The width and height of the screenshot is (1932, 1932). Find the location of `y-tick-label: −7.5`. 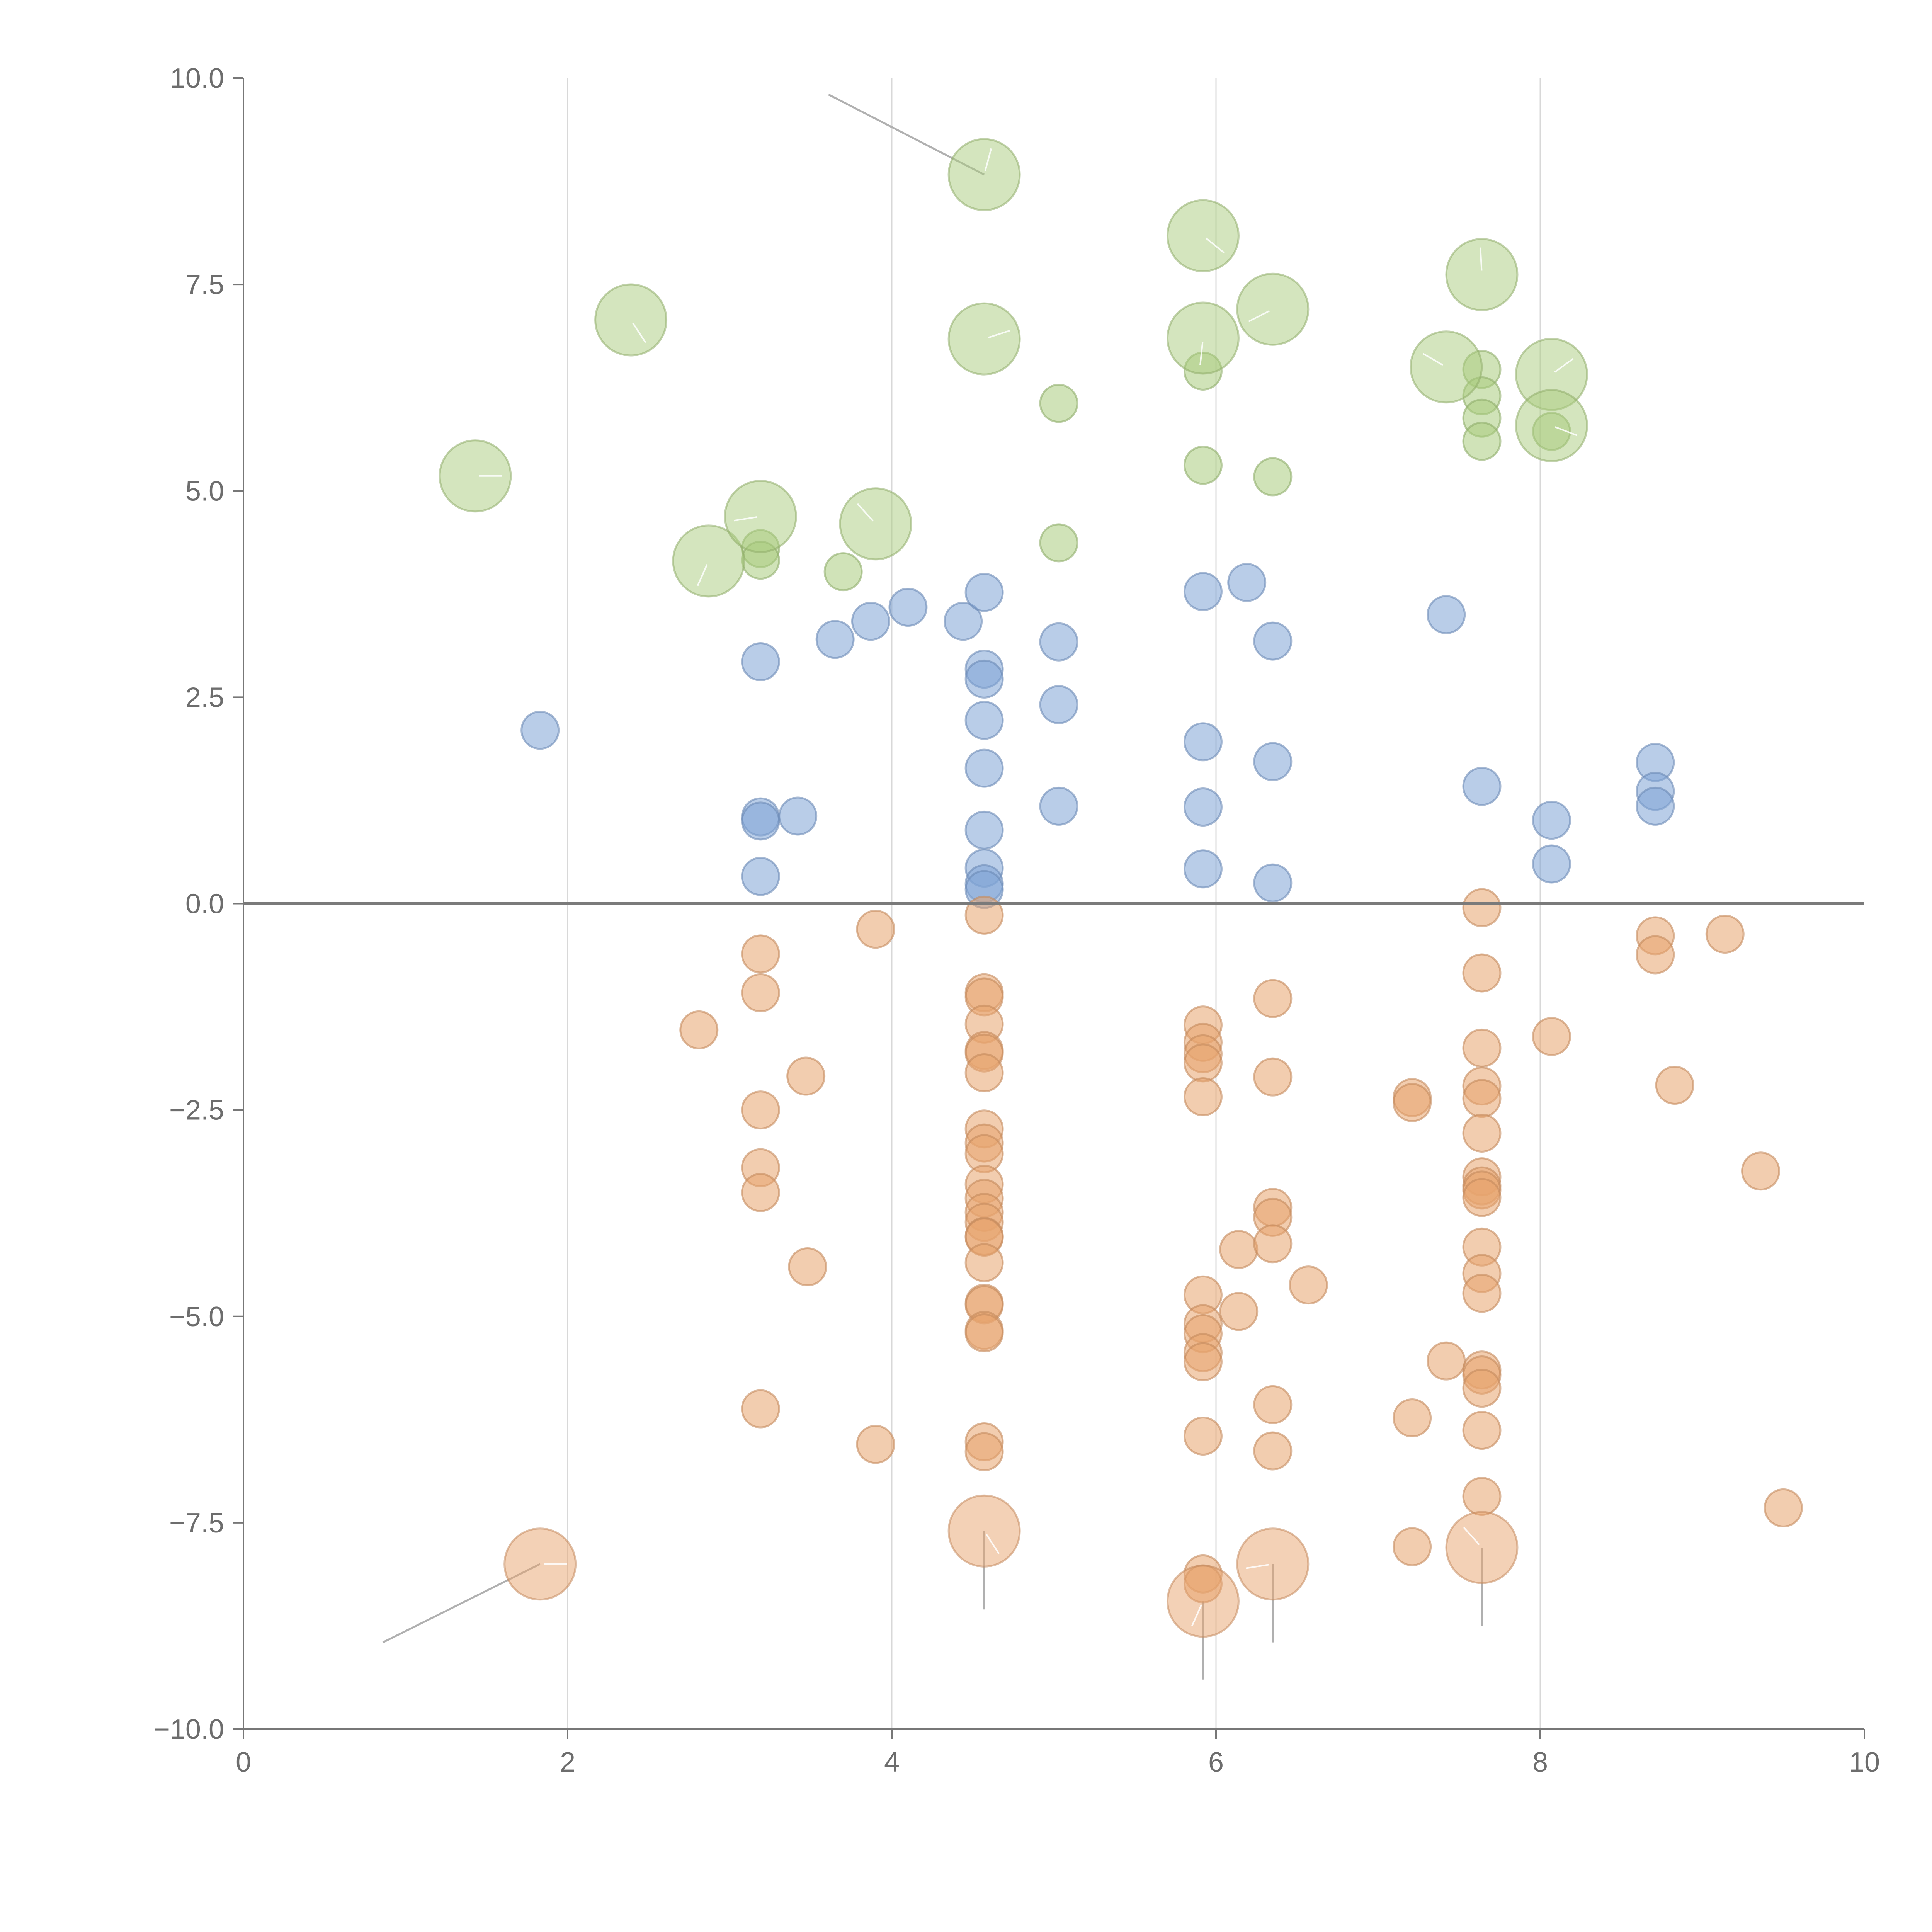

y-tick-label: −7.5 is located at coordinates (197, 1524).